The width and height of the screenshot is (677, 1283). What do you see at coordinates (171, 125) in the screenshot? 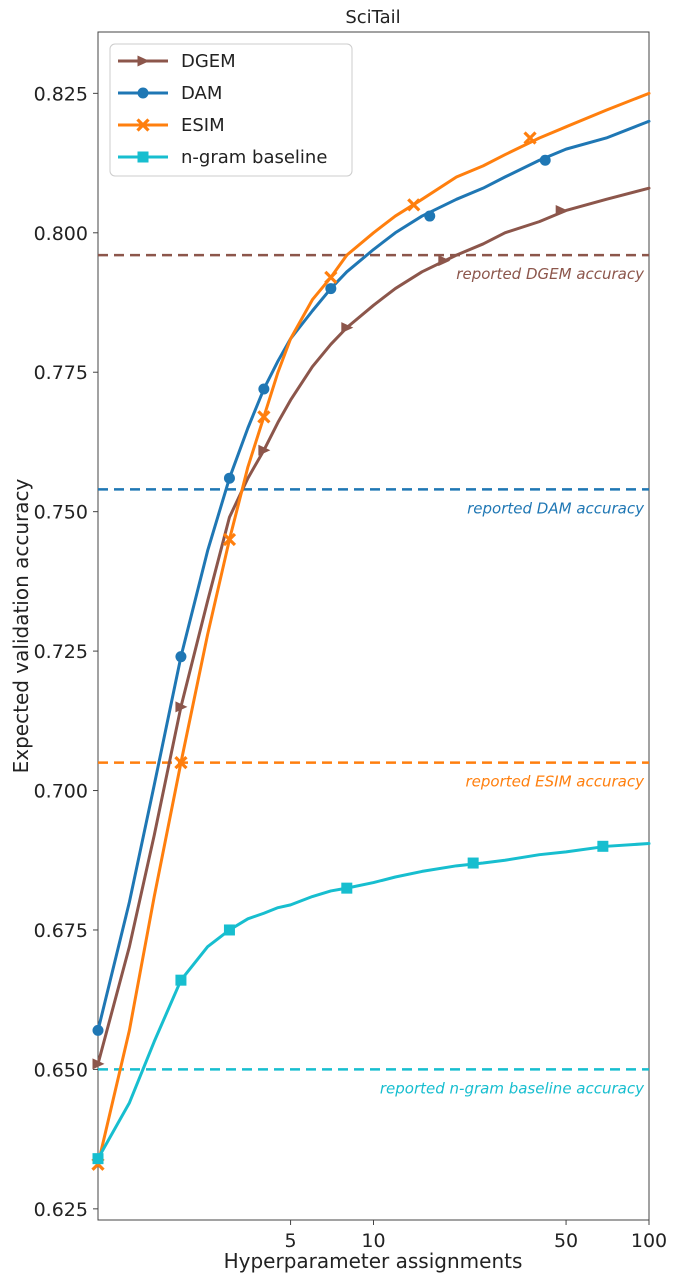
I see `legend-item: ESIM` at bounding box center [171, 125].